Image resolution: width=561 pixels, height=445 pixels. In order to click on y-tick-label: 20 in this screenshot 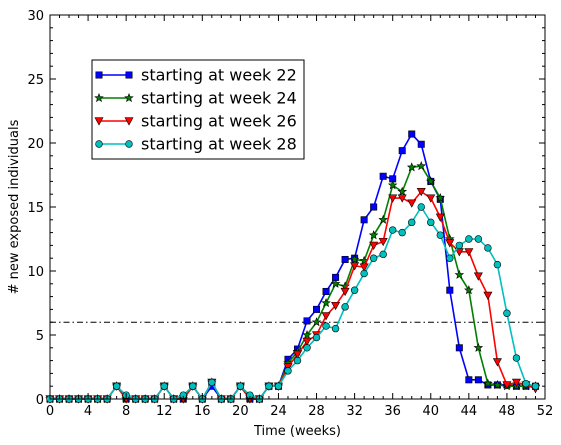, I will do `click(35, 144)`.